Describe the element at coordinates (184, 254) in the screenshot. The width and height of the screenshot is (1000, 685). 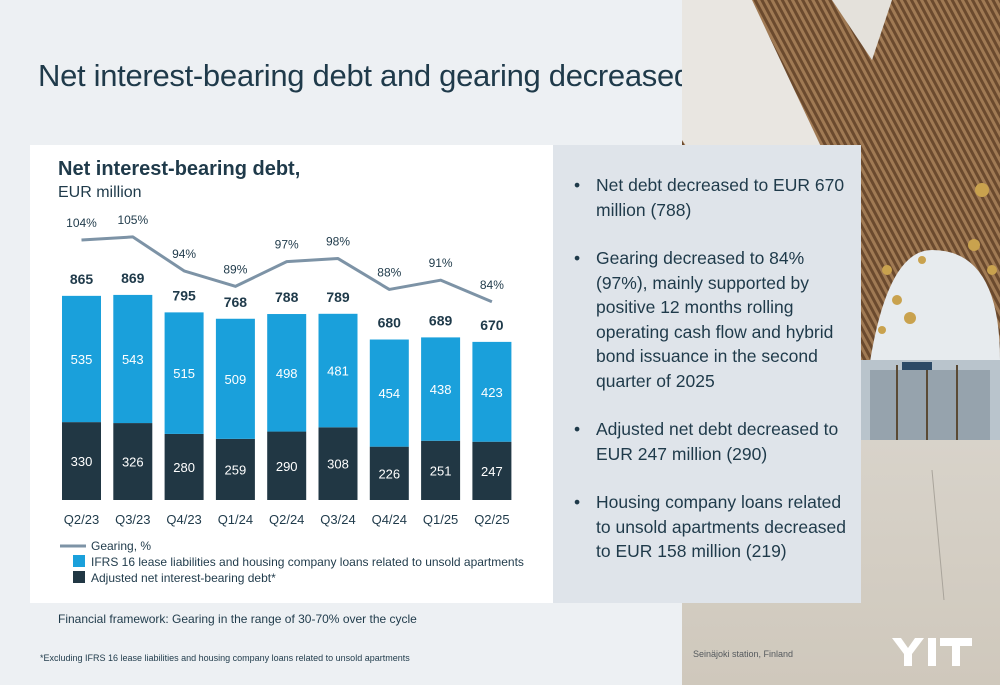
I see `label-gearing: 94%` at that location.